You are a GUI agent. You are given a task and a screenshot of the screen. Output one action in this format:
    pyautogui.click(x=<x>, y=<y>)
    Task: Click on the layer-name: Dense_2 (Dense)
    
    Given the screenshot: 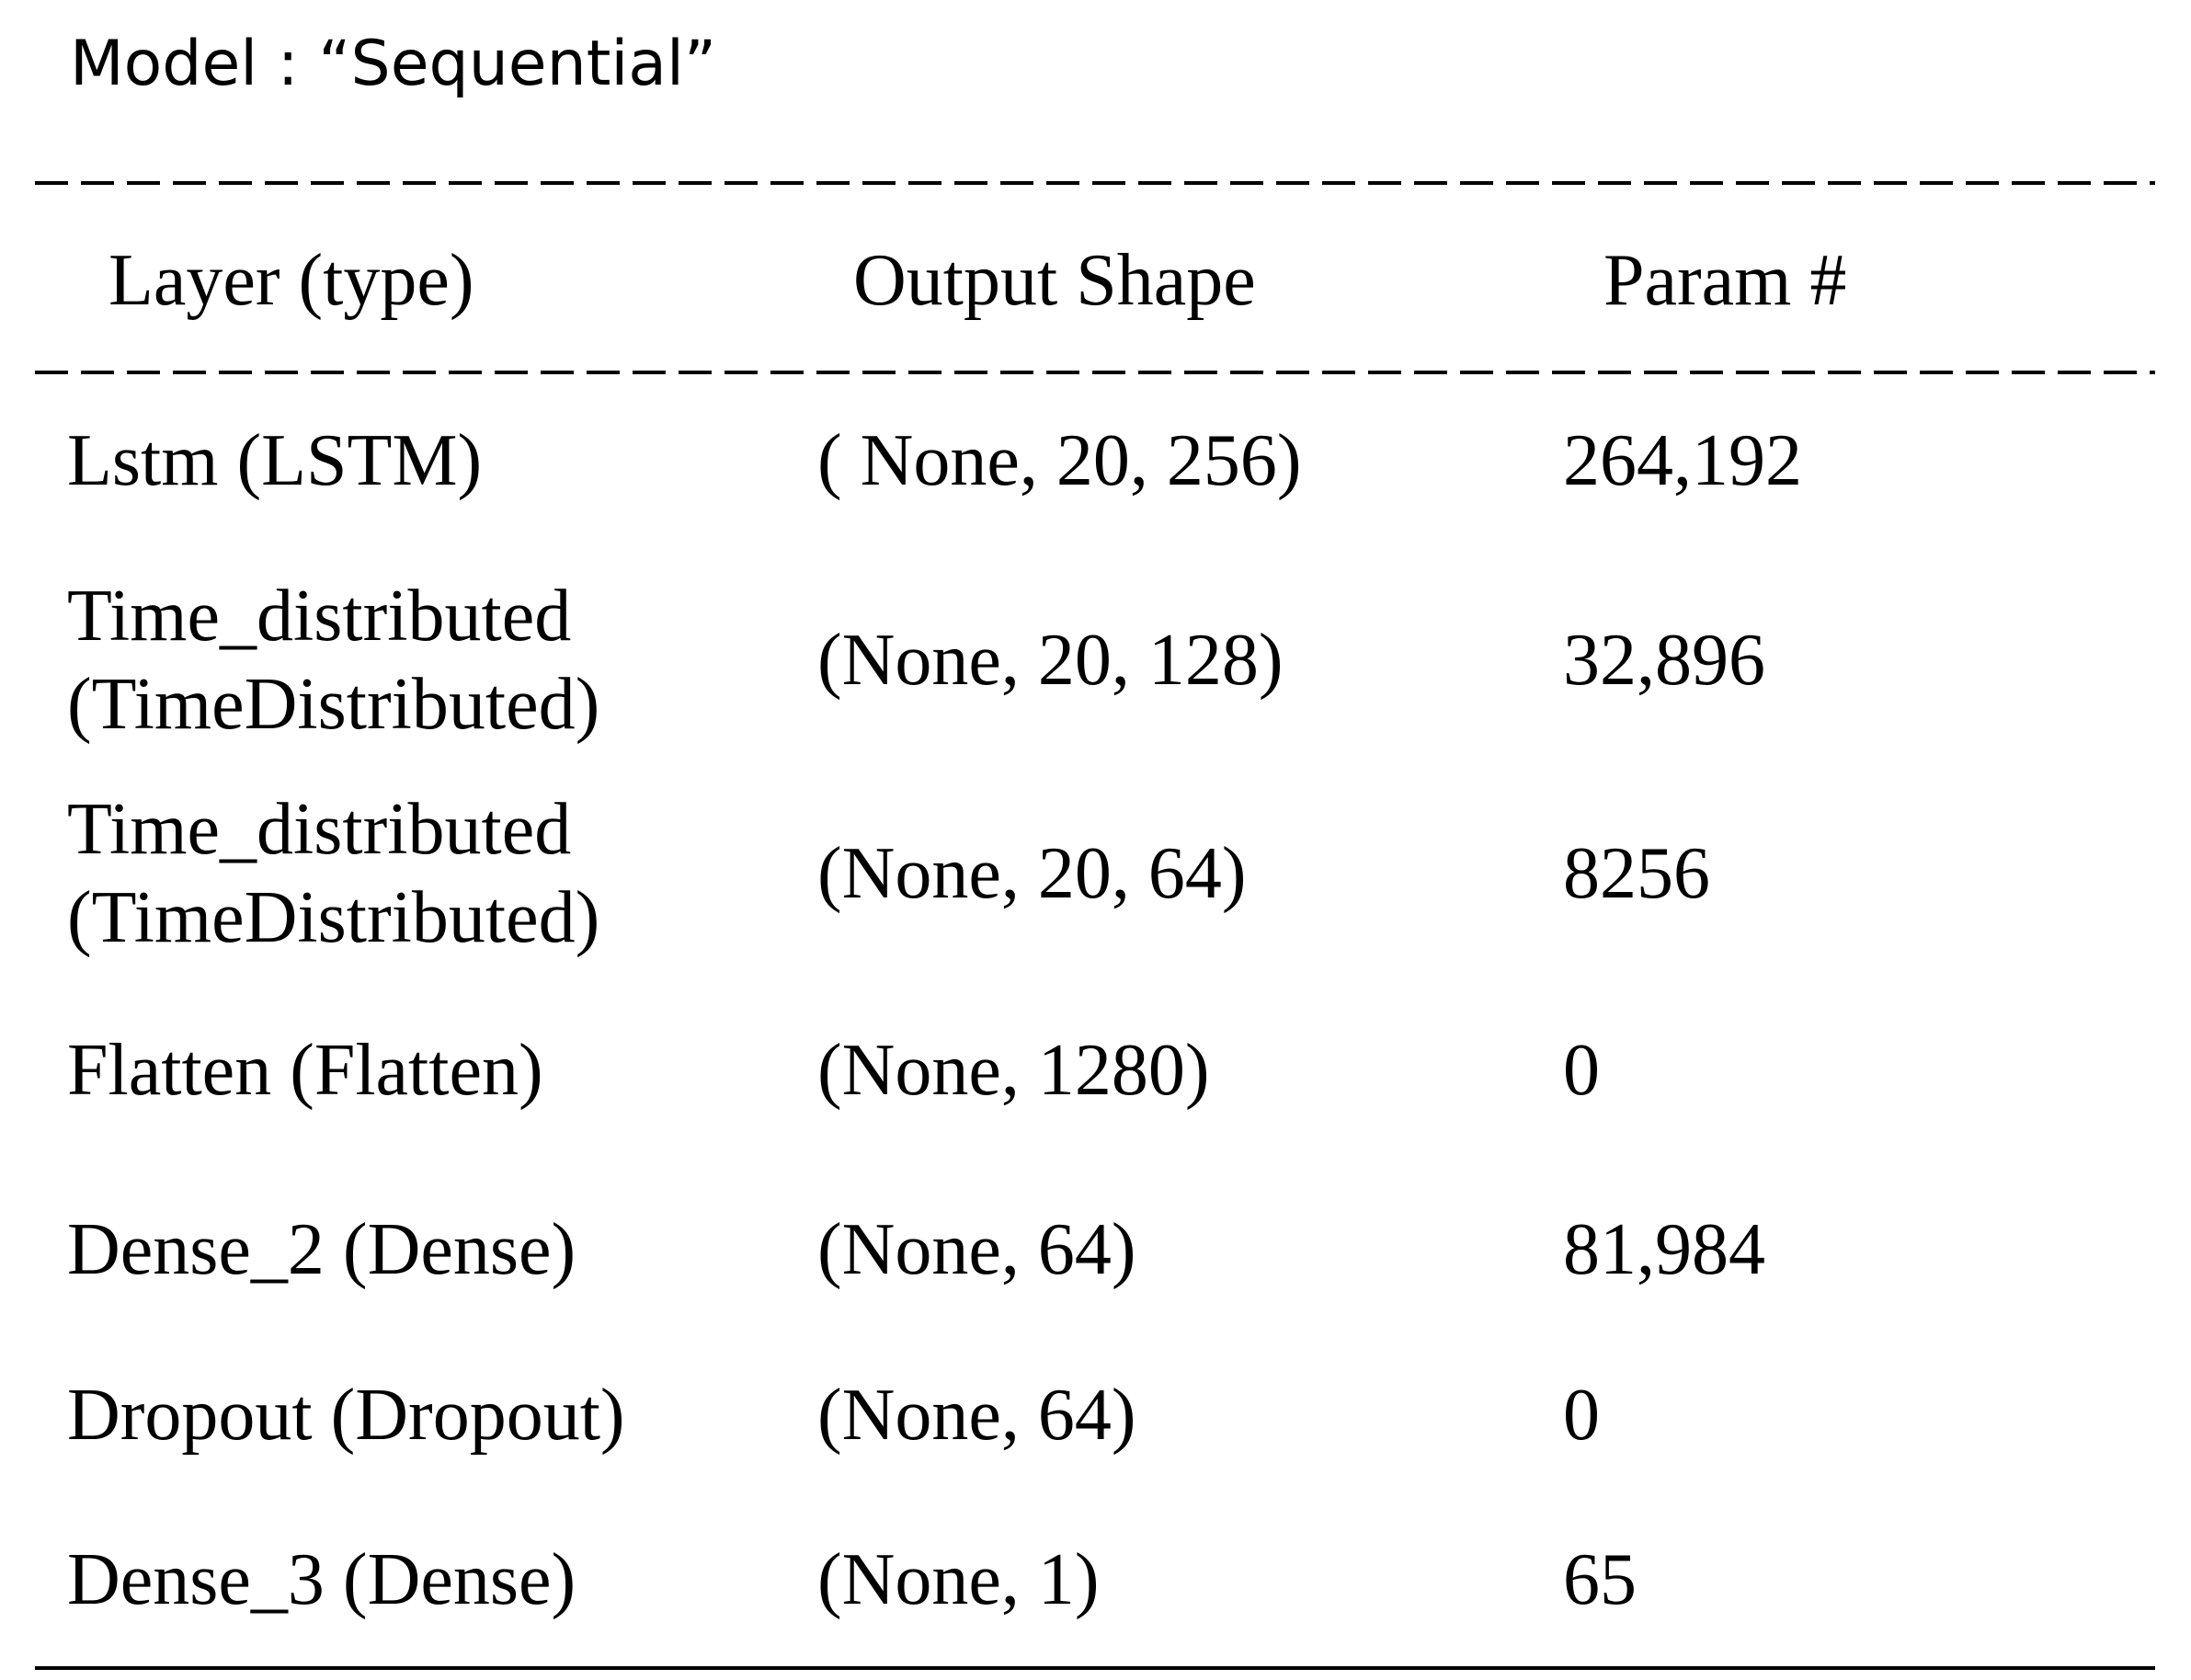 What is the action you would take?
    pyautogui.click(x=321, y=1249)
    